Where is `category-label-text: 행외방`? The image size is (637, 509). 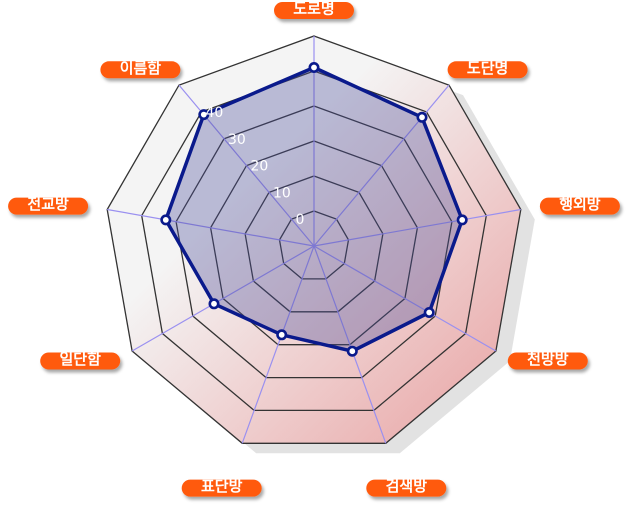 category-label-text: 행외방 is located at coordinates (580, 204).